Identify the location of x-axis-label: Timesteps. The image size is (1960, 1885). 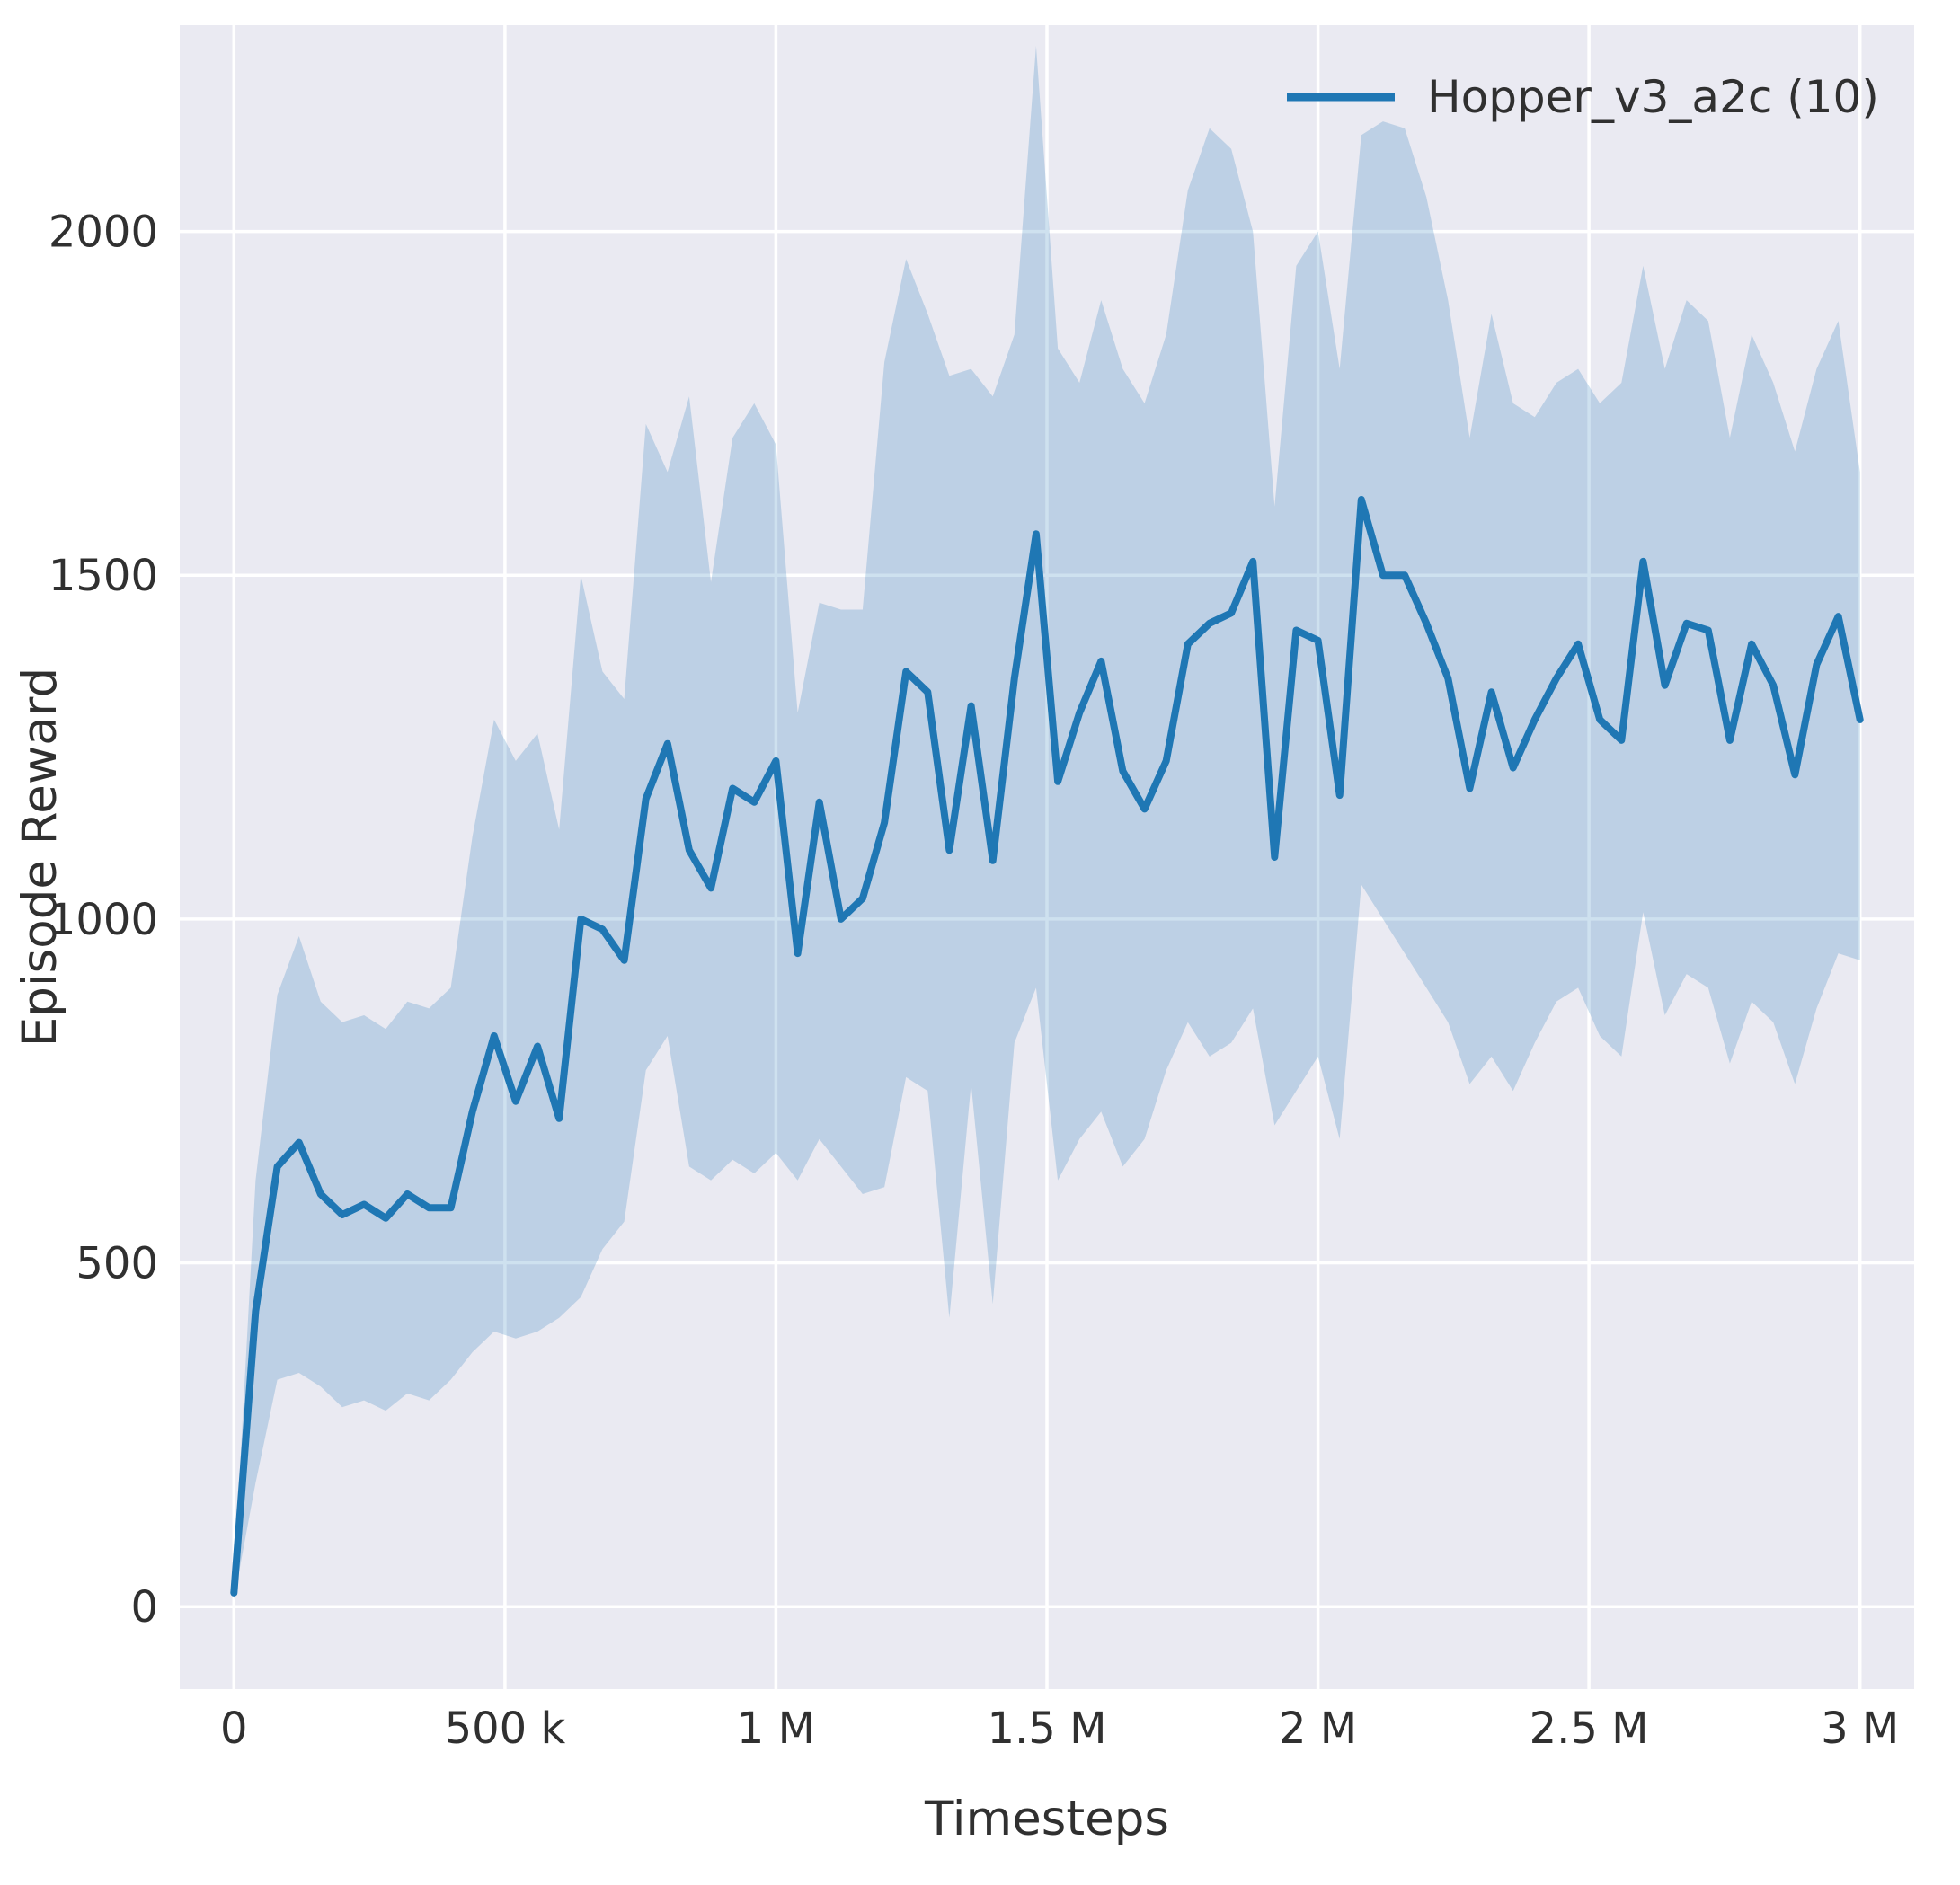
(1046, 1819).